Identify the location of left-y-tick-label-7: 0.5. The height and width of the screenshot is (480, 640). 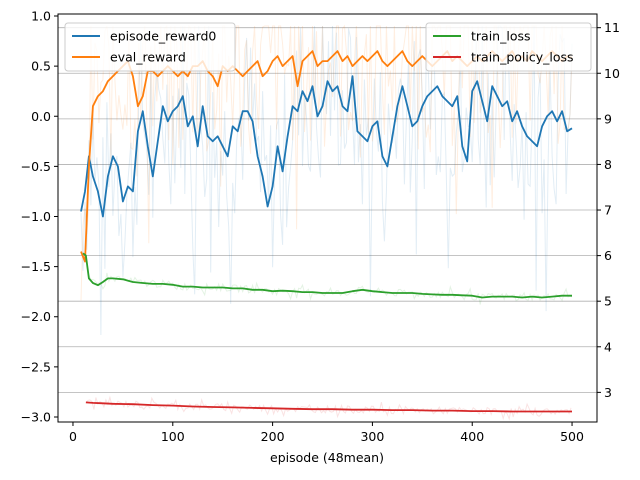
(41, 66).